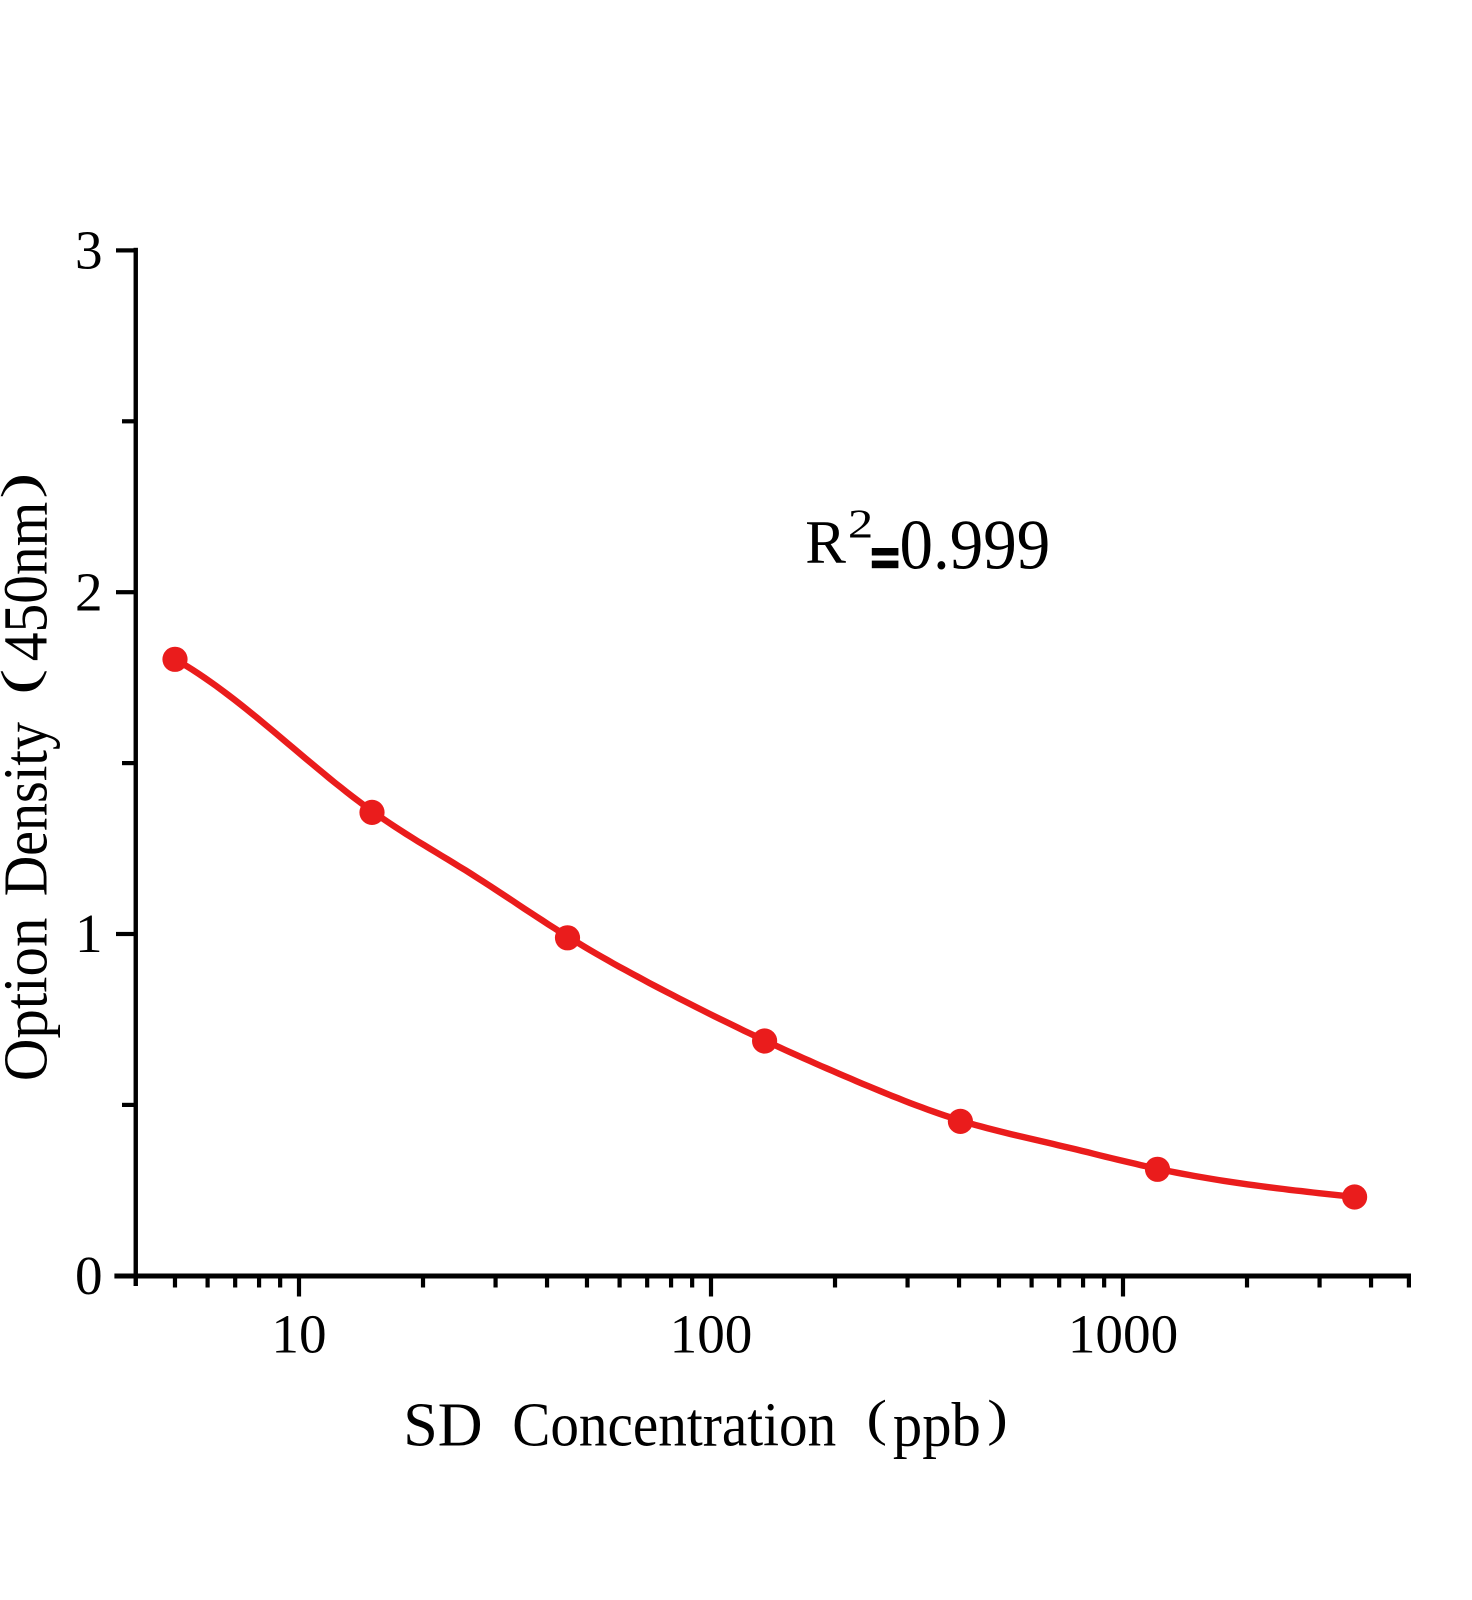 The image size is (1472, 1600). I want to click on svg-text: Option, so click(30, 1000).